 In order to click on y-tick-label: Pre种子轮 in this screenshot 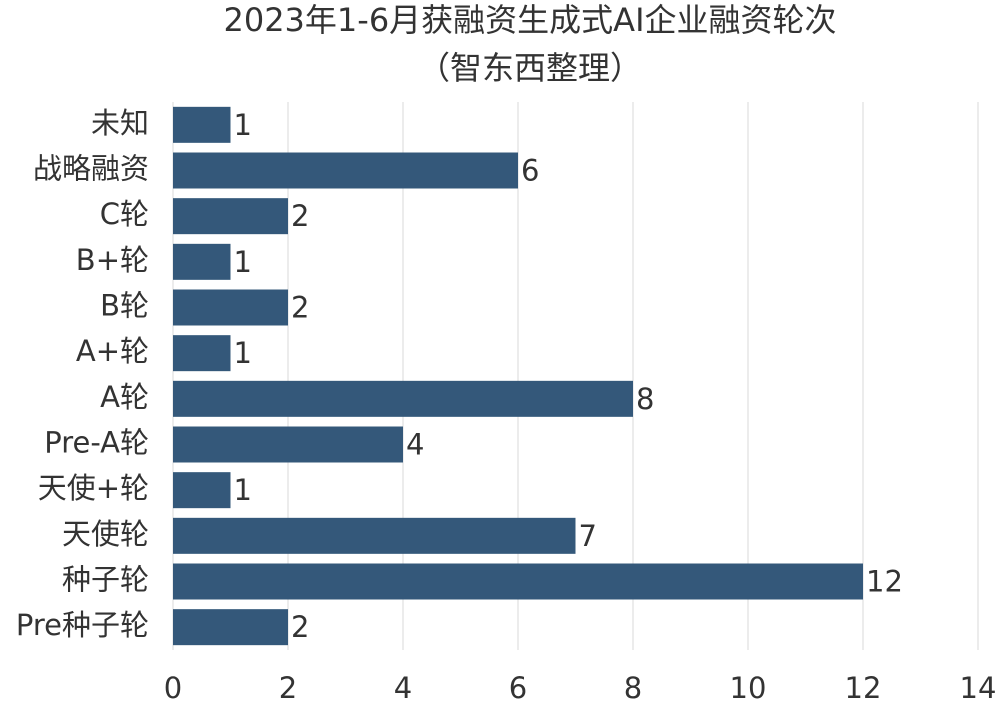, I will do `click(82, 625)`.